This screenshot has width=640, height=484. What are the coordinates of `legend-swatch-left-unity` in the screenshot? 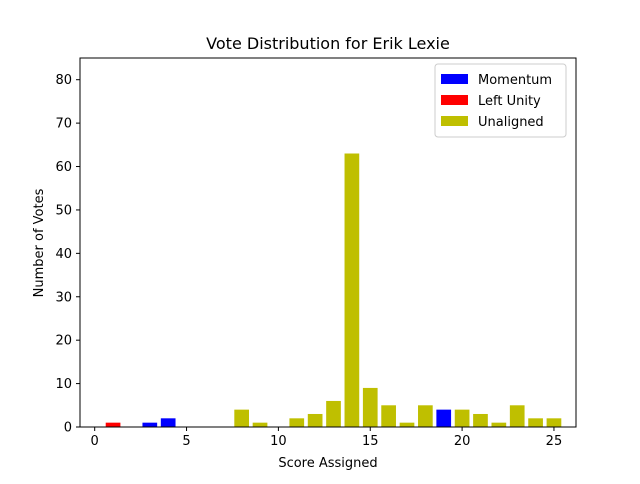 It's located at (454, 100).